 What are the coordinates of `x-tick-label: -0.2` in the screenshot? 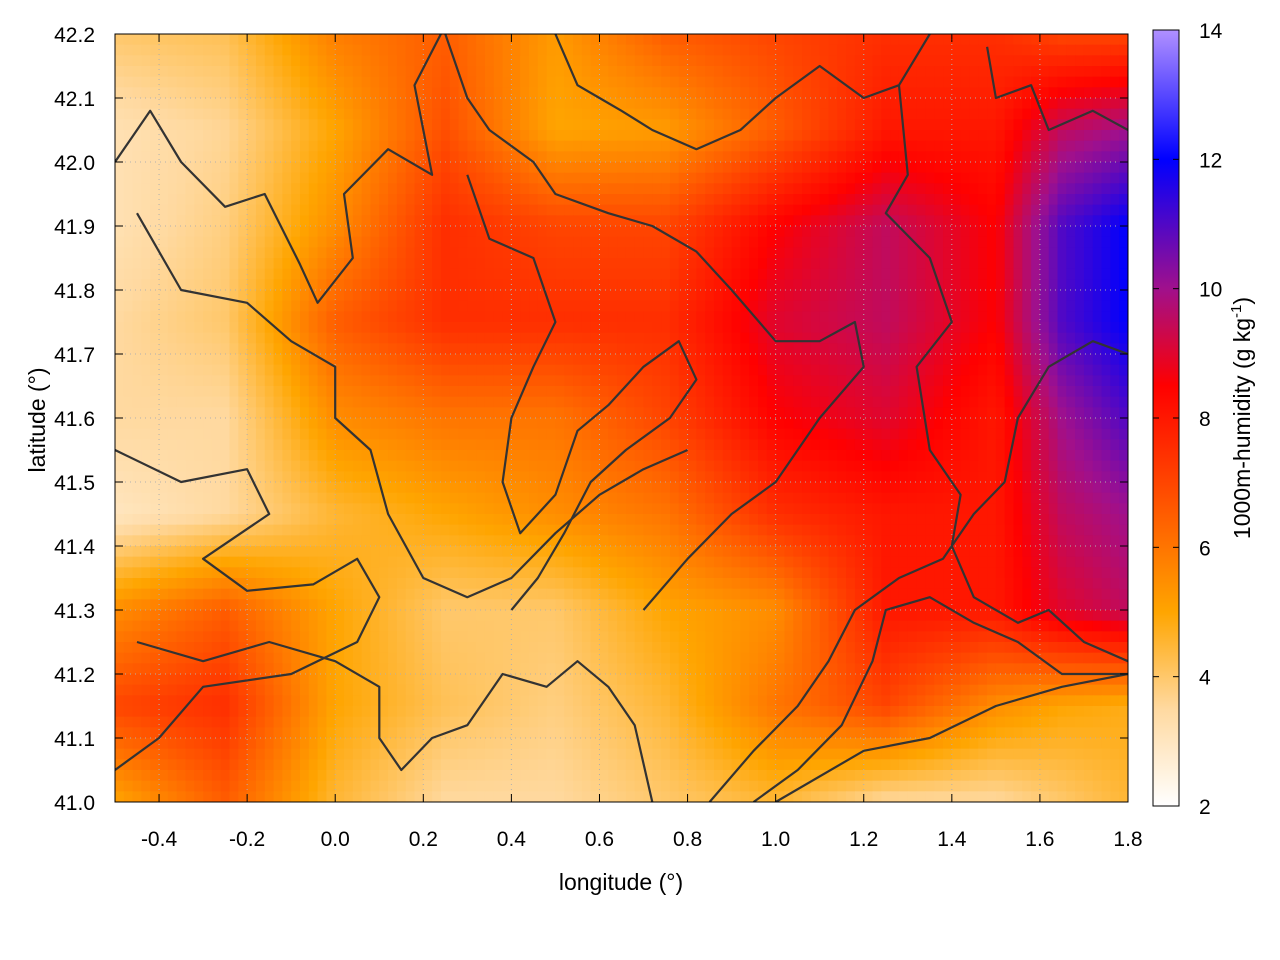 It's located at (247, 839).